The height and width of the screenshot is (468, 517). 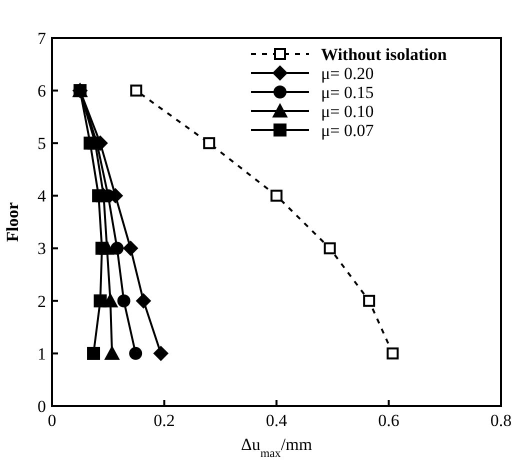 I want to click on x-tick-label: 0.4, so click(x=277, y=420).